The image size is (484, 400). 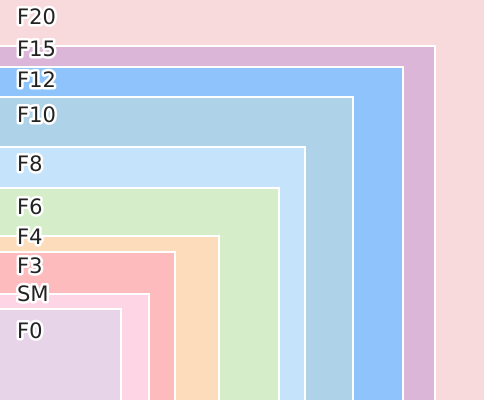 What do you see at coordinates (29, 331) in the screenshot?
I see `zone-label: F0` at bounding box center [29, 331].